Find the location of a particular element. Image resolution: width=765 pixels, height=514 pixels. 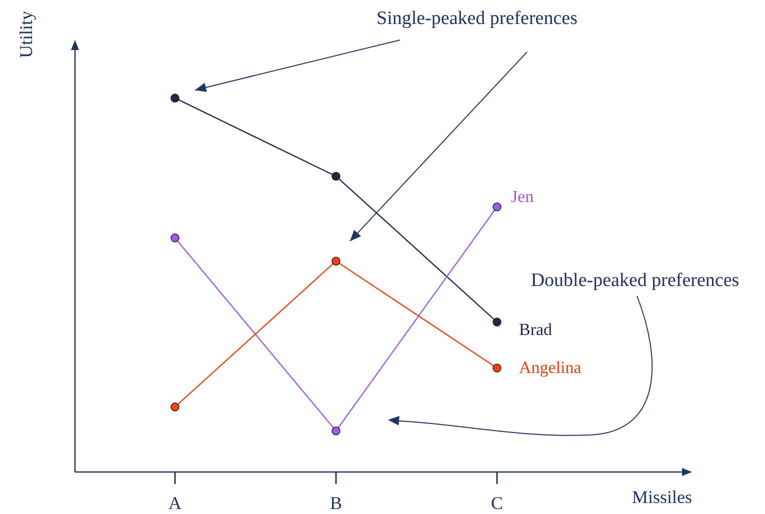

series-label: Jen is located at coordinates (522, 196).